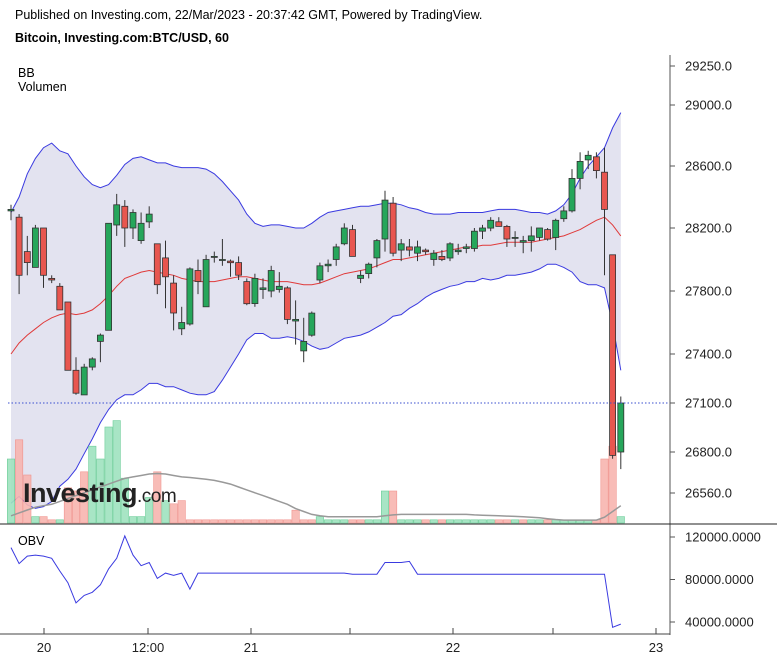 The width and height of the screenshot is (777, 662). What do you see at coordinates (715, 580) in the screenshot?
I see `obv-axis: 120000.0000 80000.0000 40000.0000` at bounding box center [715, 580].